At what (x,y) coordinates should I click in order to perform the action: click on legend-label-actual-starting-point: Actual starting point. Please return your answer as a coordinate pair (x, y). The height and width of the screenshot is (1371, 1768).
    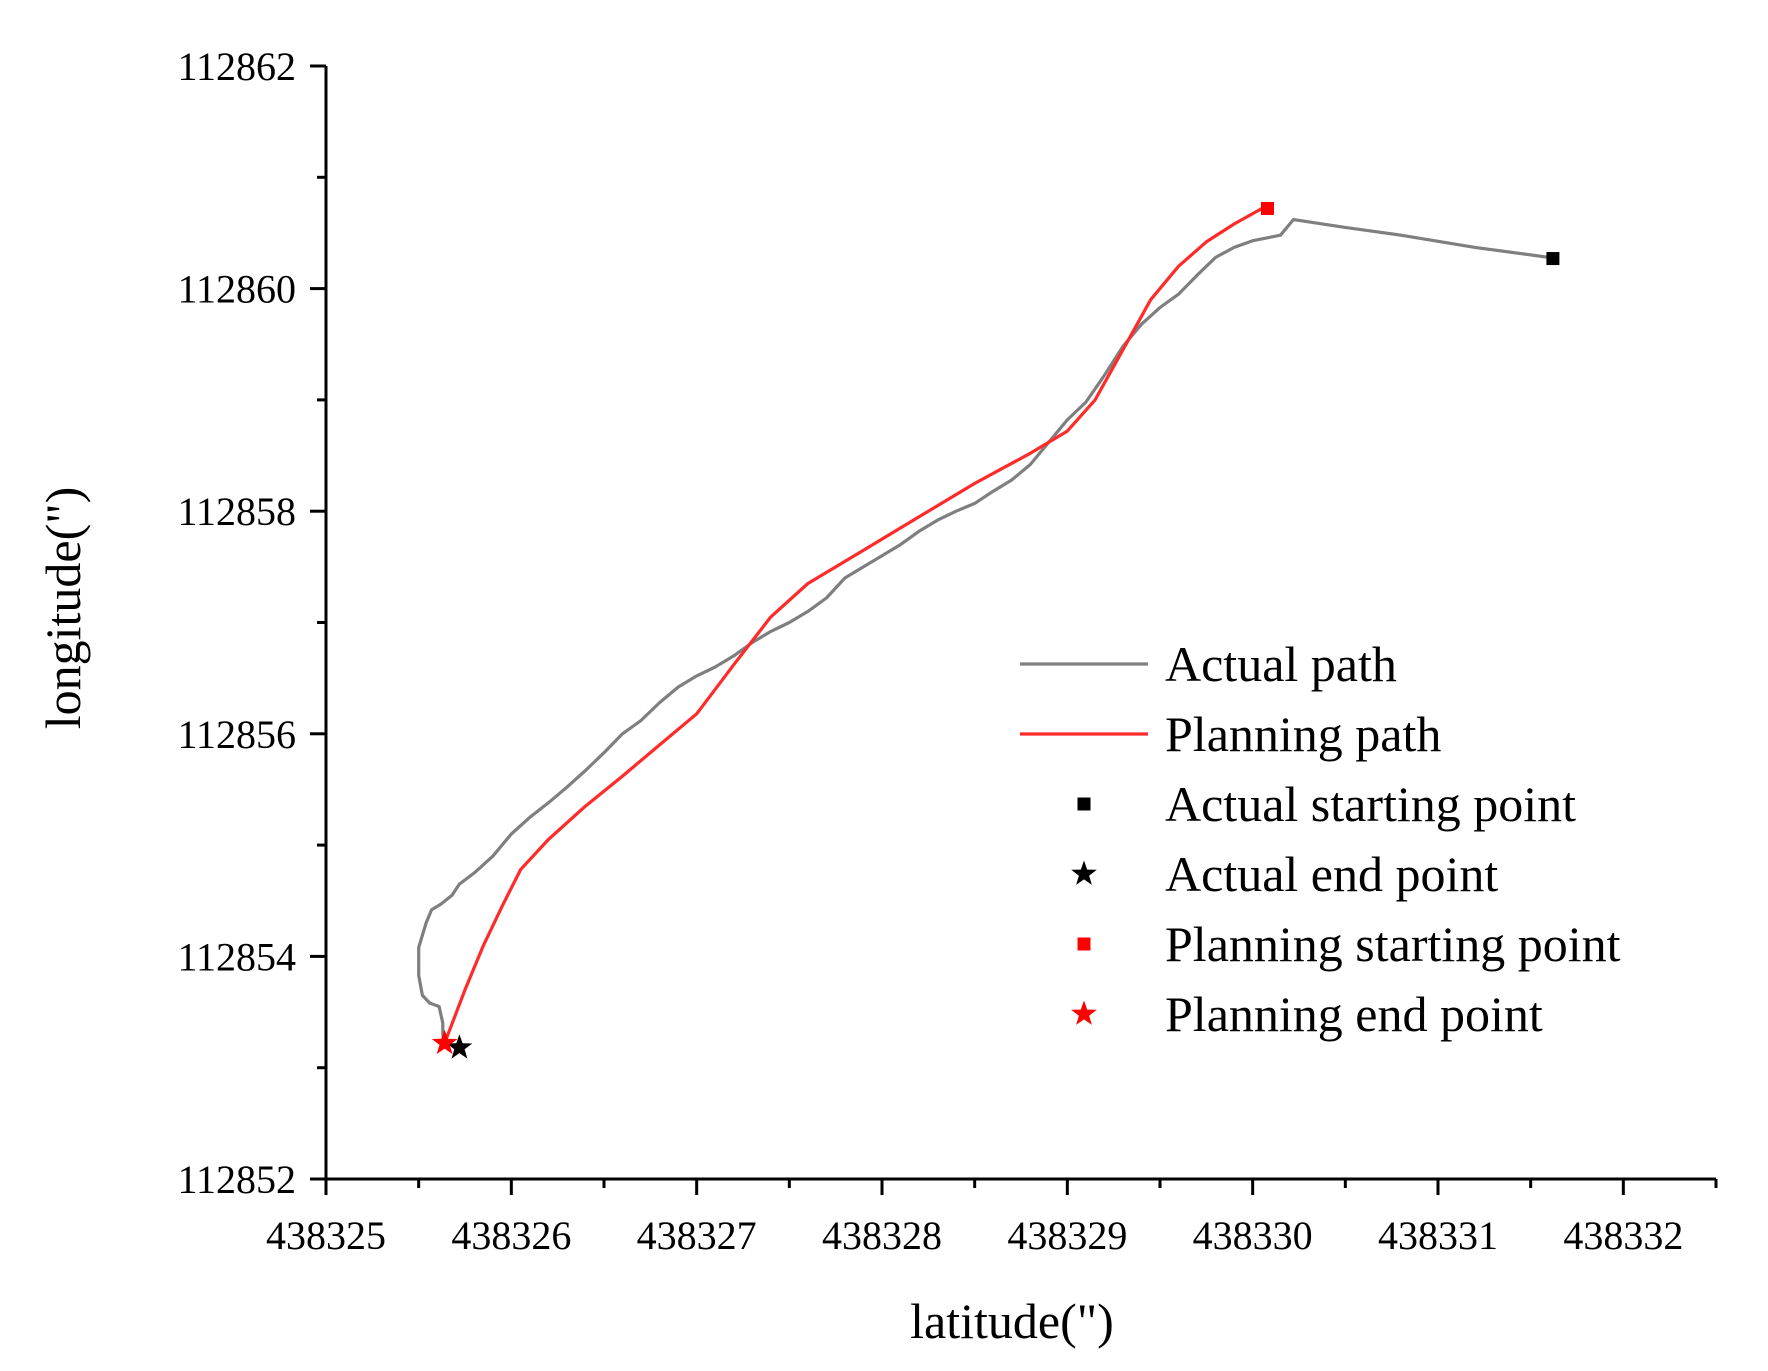
    Looking at the image, I should click on (1370, 804).